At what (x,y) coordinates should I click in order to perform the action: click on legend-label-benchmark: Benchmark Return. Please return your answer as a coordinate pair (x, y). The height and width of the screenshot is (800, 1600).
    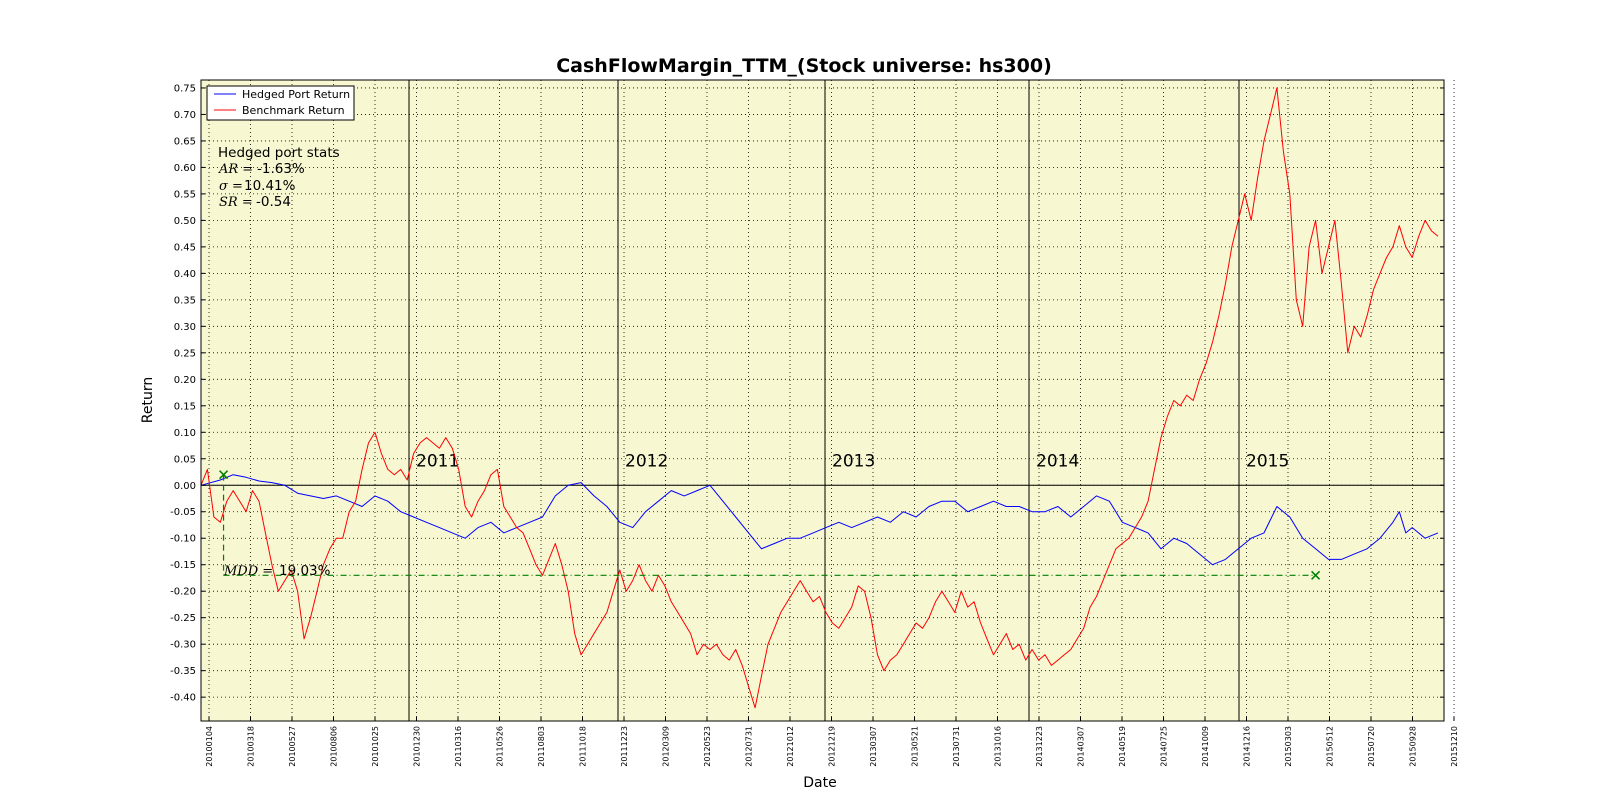
    Looking at the image, I should click on (293, 110).